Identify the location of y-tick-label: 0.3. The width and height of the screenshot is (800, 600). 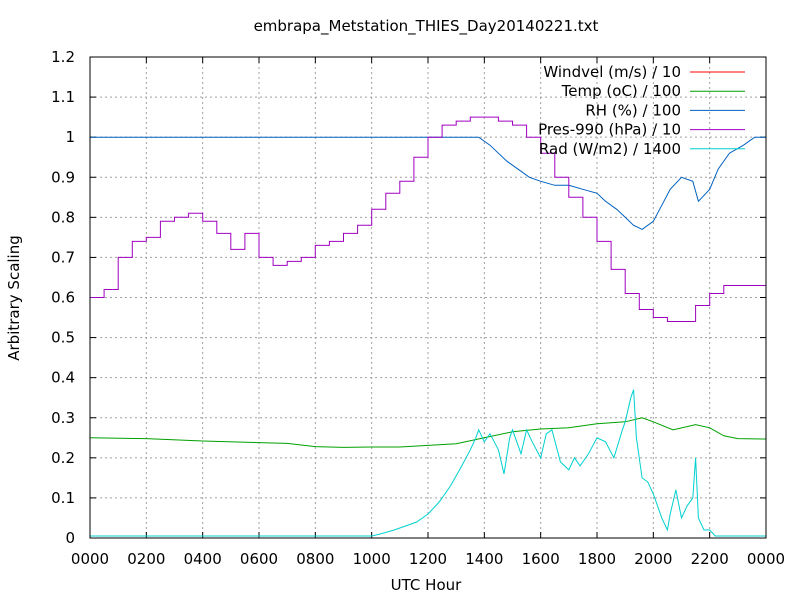
(63, 418).